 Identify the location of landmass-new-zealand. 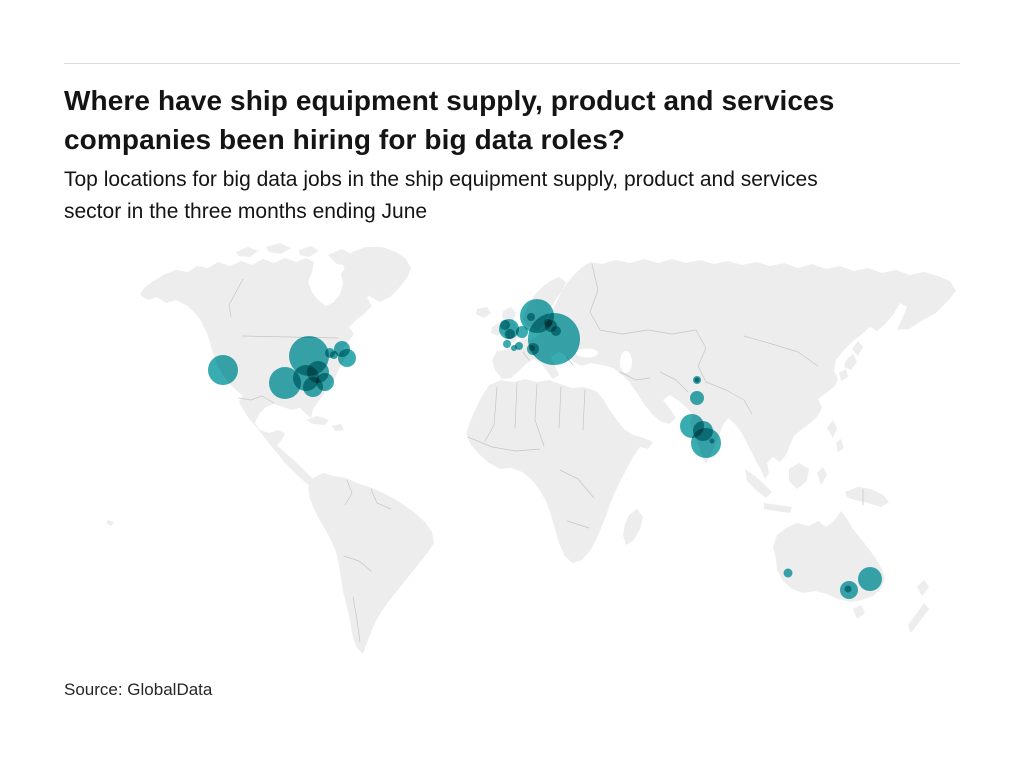
(918, 606).